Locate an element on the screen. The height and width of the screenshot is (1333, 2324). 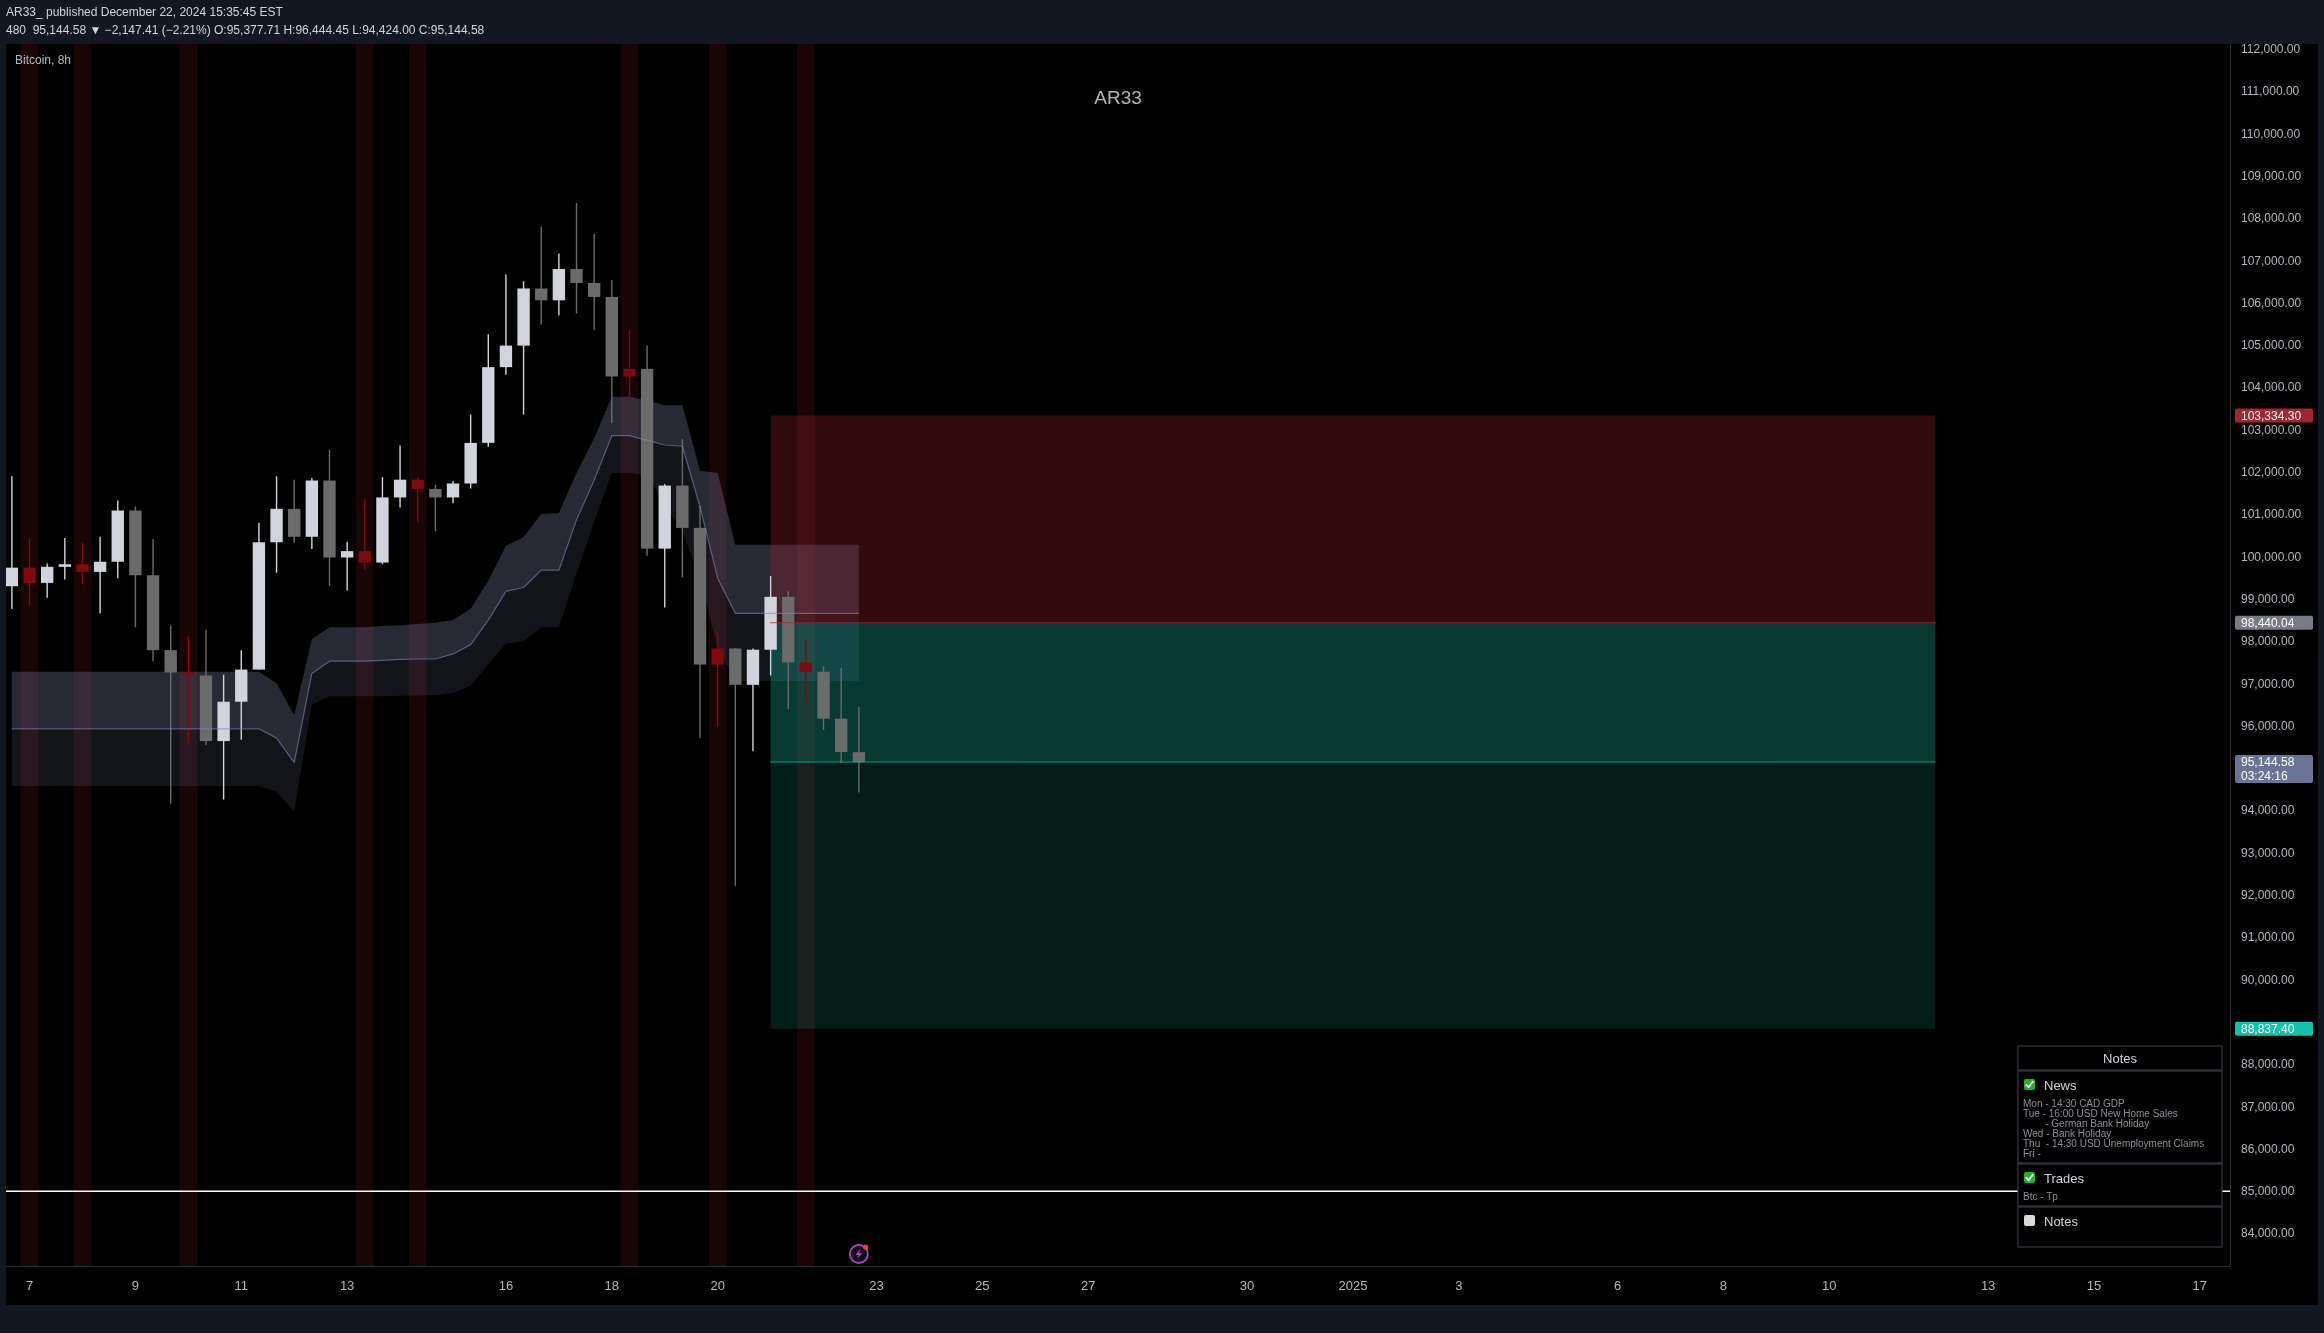
text: 480 95,144.58 ▼ −2,147.41 (−2.21%) O:95,377.71 H:96,444.45 L:94,424.00 C:95,144.58 is located at coordinates (245, 30).